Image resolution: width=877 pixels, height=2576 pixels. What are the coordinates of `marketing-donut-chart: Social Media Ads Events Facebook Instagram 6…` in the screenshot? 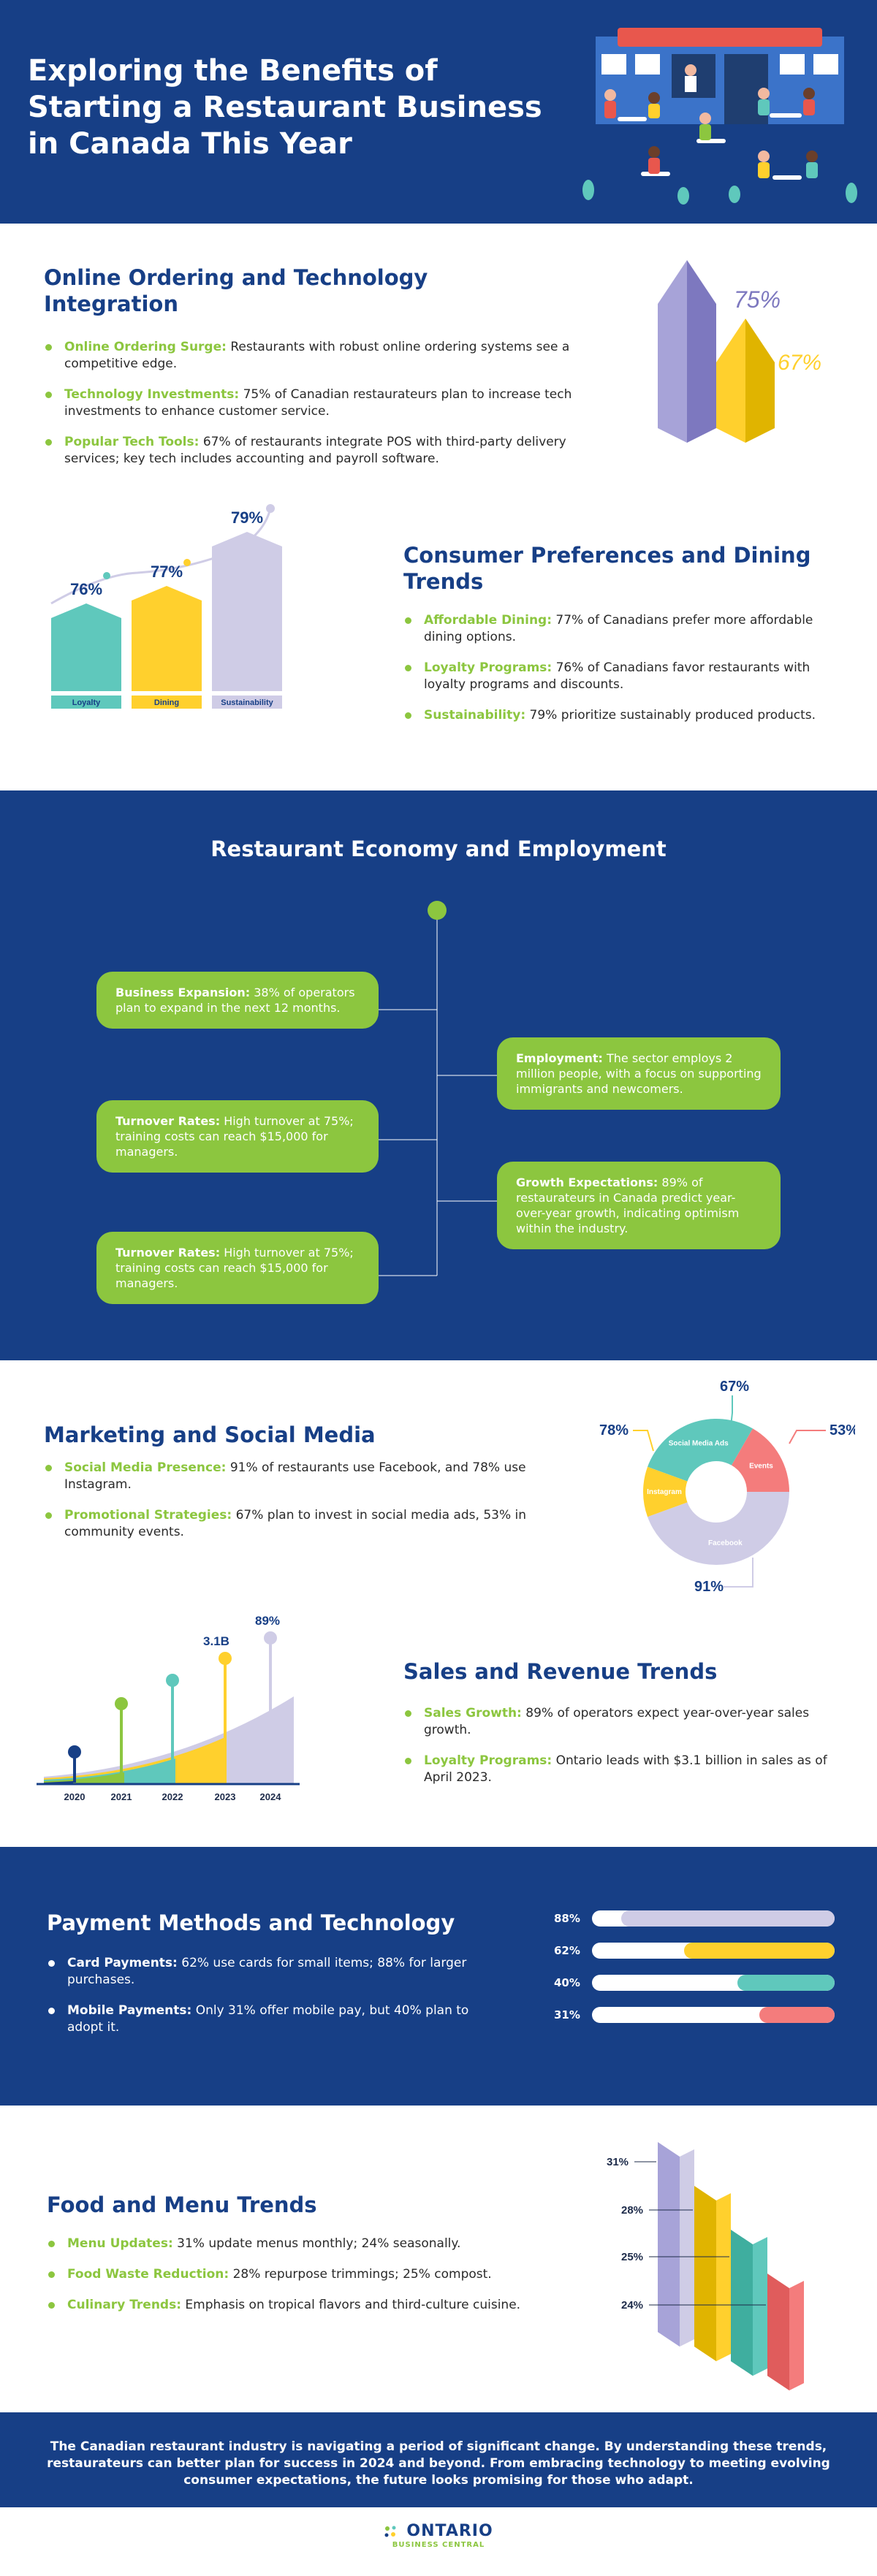 It's located at (727, 1486).